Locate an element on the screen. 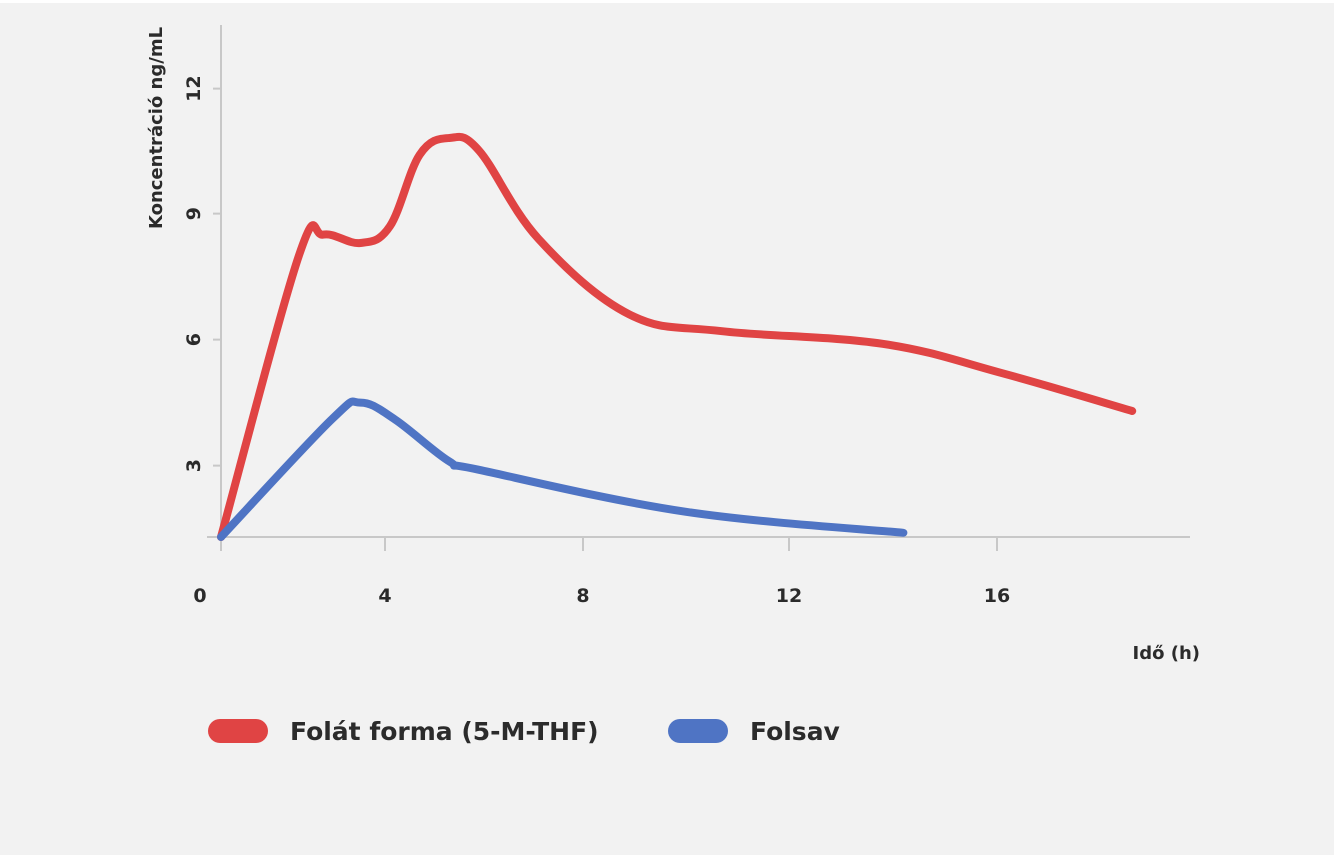 The image size is (1334, 855). x-axis-title: Idő (h) is located at coordinates (1166, 653).